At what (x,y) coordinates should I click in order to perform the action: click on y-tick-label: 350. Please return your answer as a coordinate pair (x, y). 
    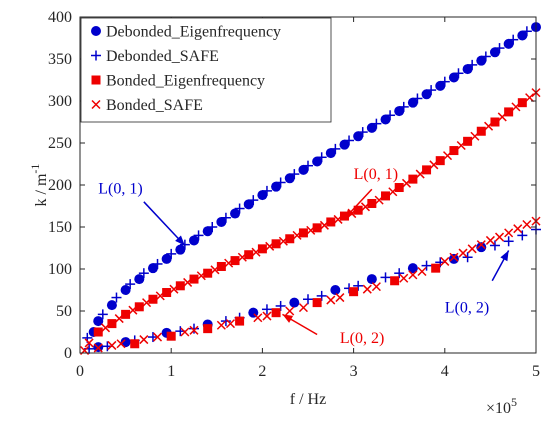
    Looking at the image, I should click on (60, 59).